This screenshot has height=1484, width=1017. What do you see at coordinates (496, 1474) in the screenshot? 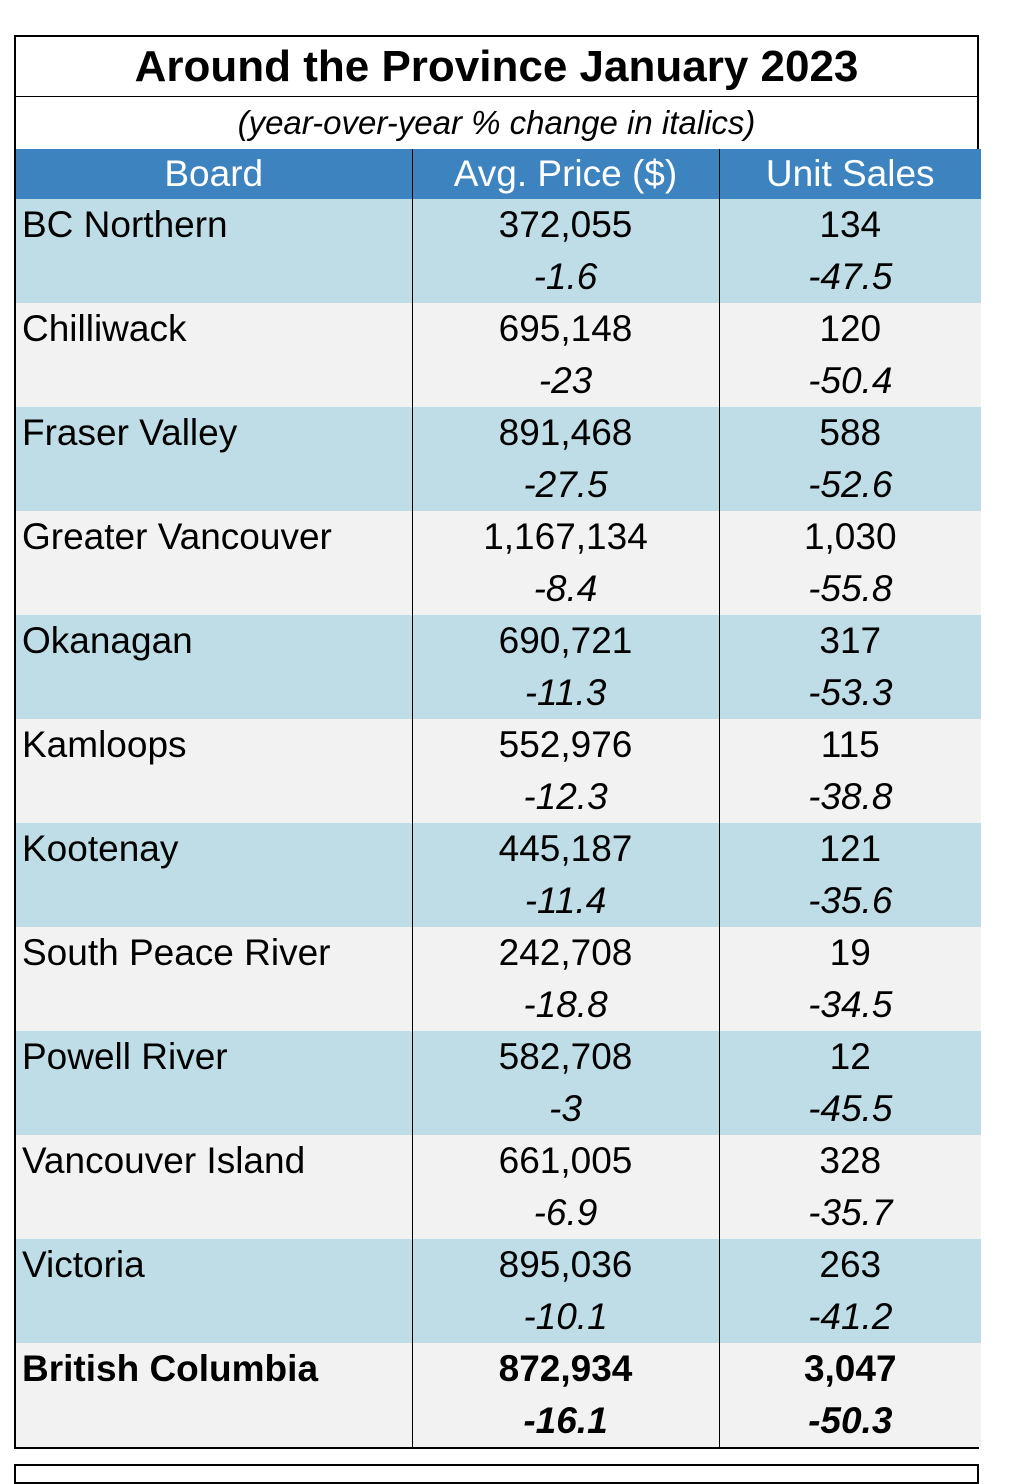
I see `next-table-frame` at bounding box center [496, 1474].